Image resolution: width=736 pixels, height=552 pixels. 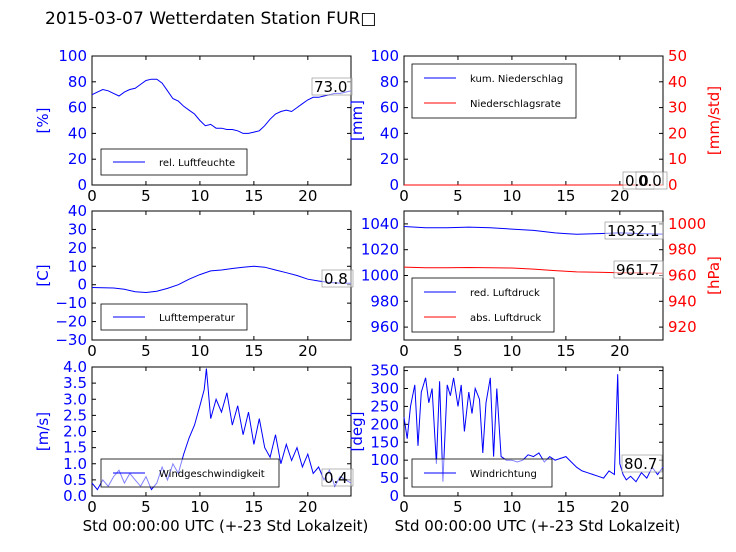 I want to click on y-tick-label: −20, so click(x=71, y=322).